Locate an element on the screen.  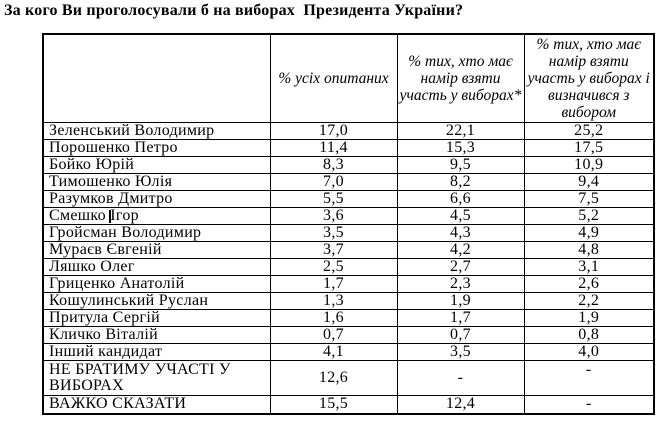
pct-intend-value: 4,2 is located at coordinates (460, 249).